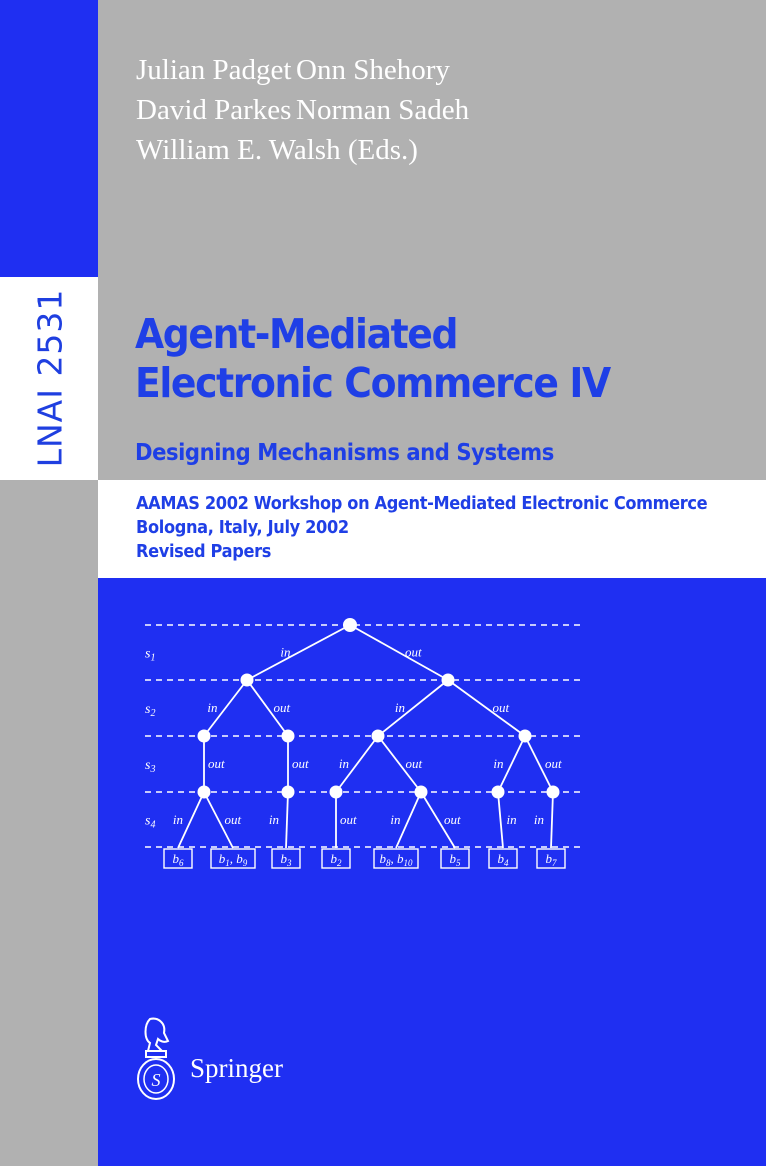 The height and width of the screenshot is (1166, 766). I want to click on title-line: Electronic Commerce IV, so click(373, 383).